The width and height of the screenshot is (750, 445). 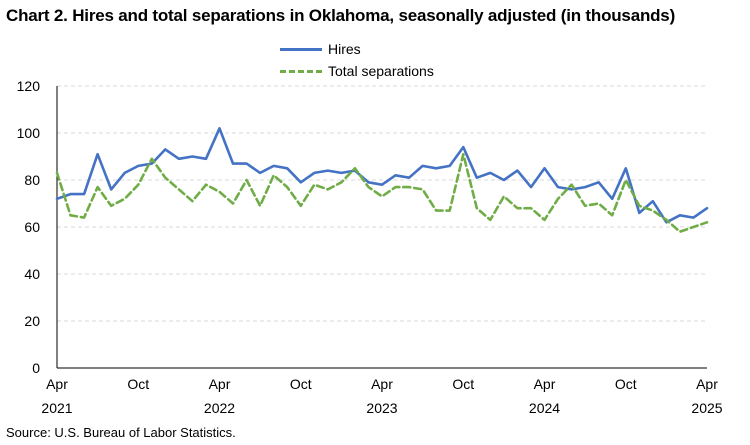 I want to click on source-note: Source: U.S. Bureau of Labor Statistics., so click(x=121, y=432).